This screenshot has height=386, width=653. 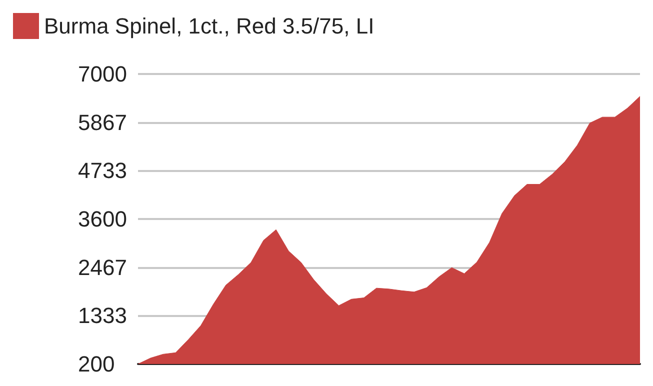 What do you see at coordinates (102, 122) in the screenshot?
I see `y-tick-label: 5867` at bounding box center [102, 122].